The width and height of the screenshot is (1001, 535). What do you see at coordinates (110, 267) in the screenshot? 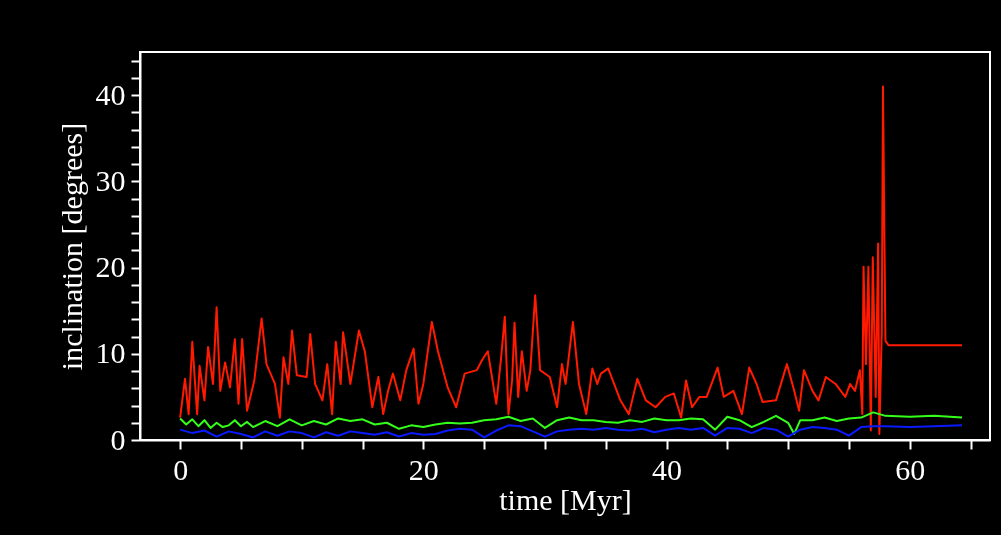
I see `y-tick-label: 20` at bounding box center [110, 267].